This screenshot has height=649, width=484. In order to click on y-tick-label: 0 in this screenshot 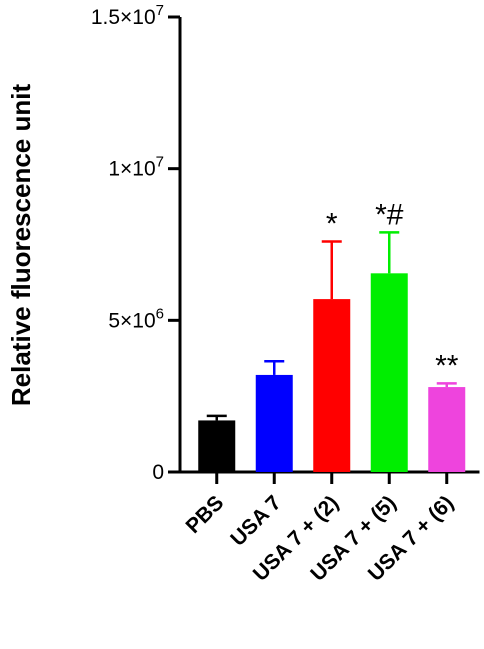, I will do `click(158, 472)`.